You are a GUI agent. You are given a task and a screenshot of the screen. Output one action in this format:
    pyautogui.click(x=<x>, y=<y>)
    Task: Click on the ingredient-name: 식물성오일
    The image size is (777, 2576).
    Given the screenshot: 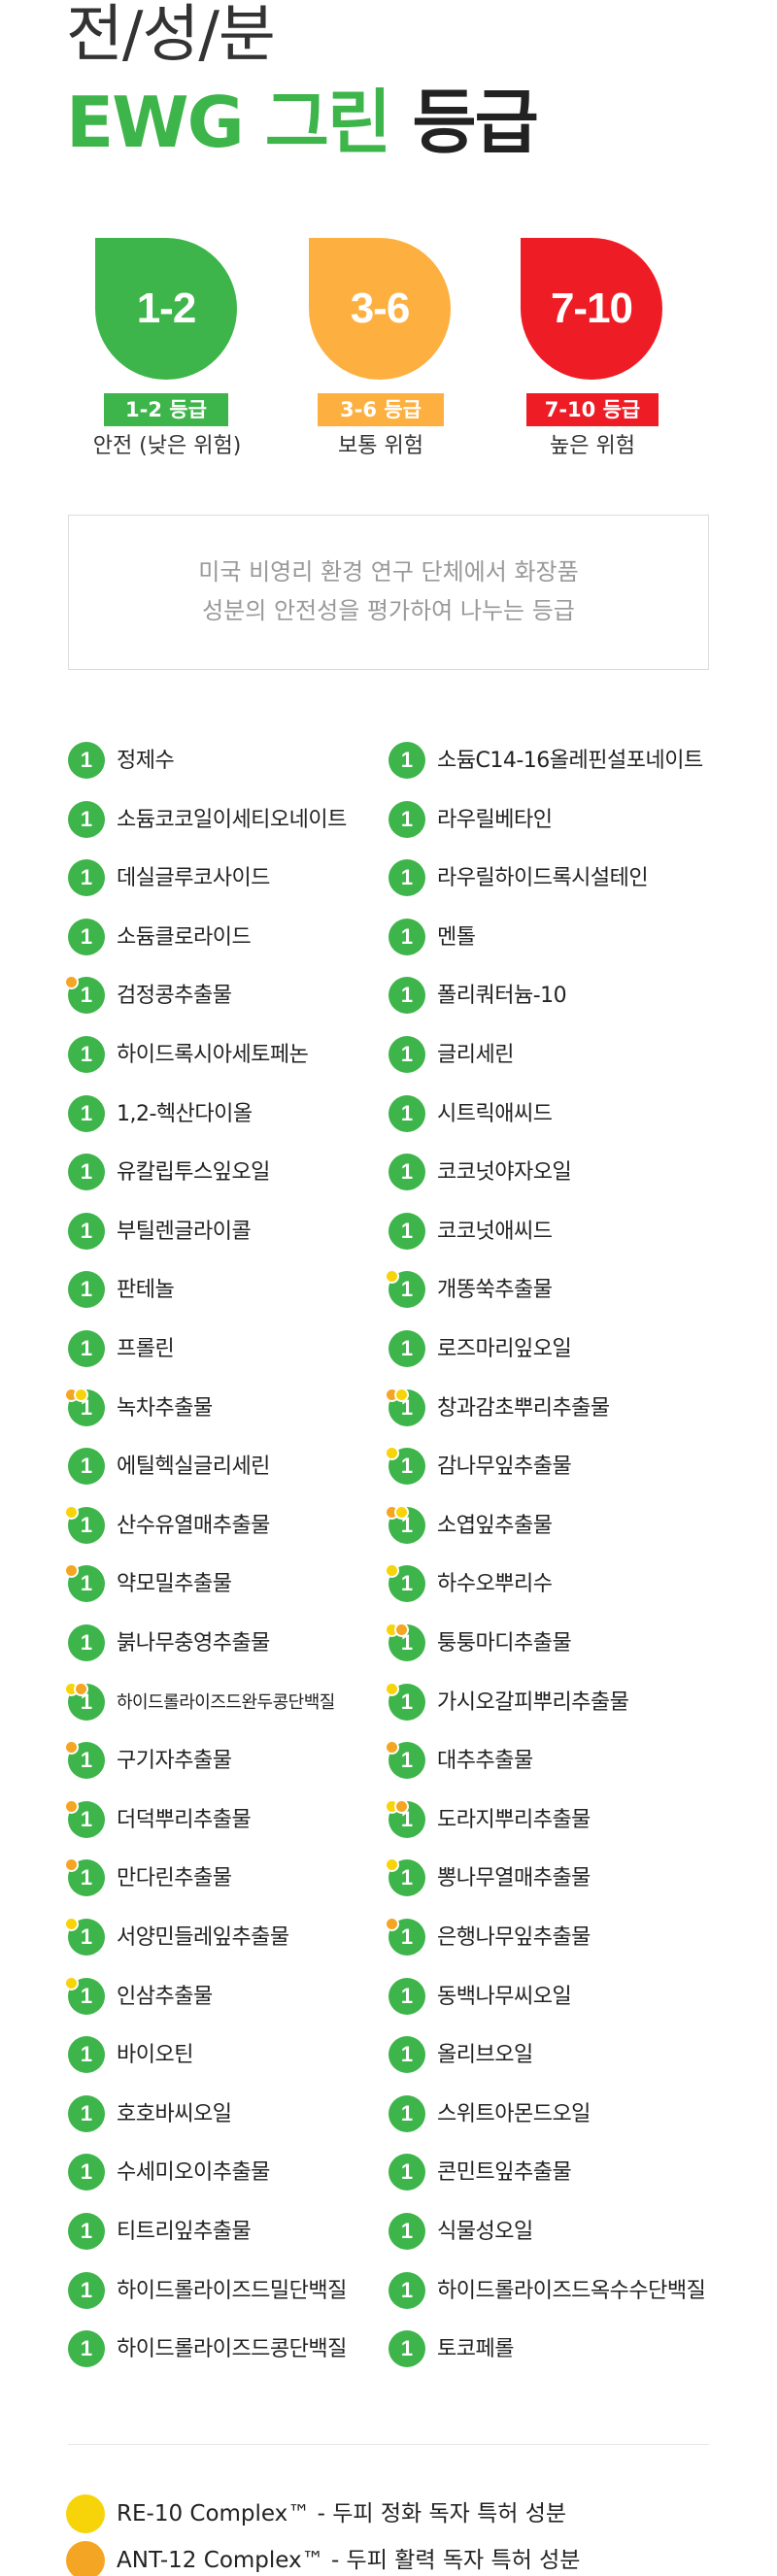 What is the action you would take?
    pyautogui.click(x=485, y=2232)
    